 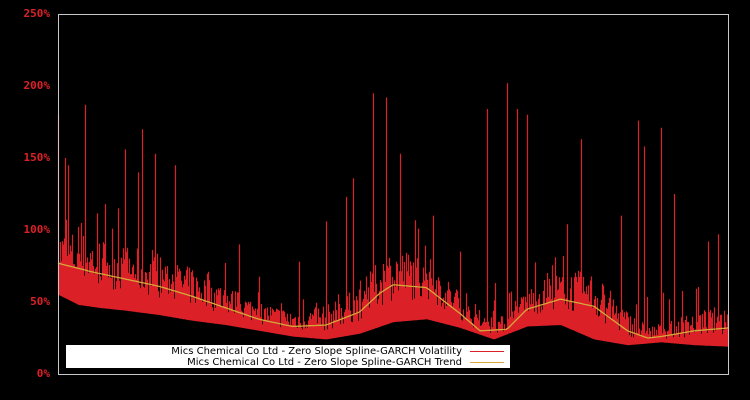 I want to click on y-tick-label: 250%, so click(x=37, y=13).